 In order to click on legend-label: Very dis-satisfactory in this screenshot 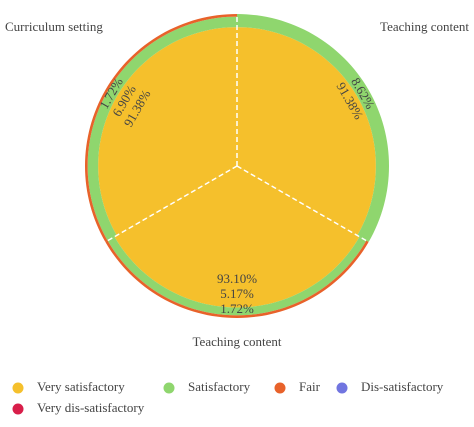, I will do `click(91, 407)`.